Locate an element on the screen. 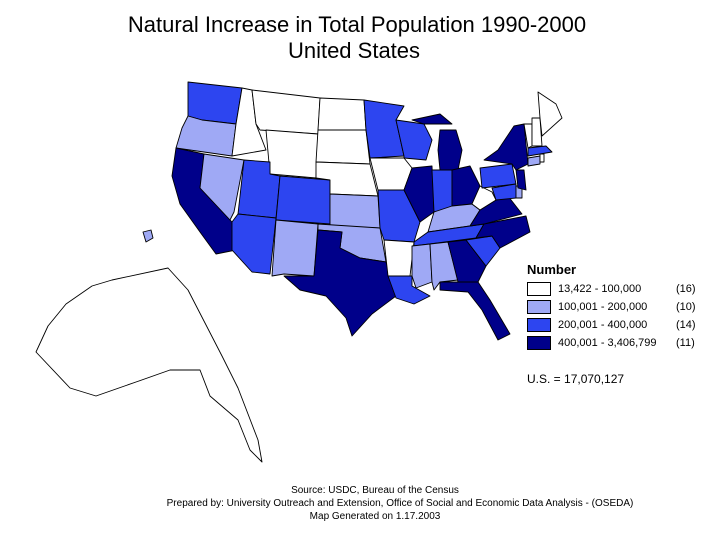  state-west-virginia is located at coordinates (484, 198).